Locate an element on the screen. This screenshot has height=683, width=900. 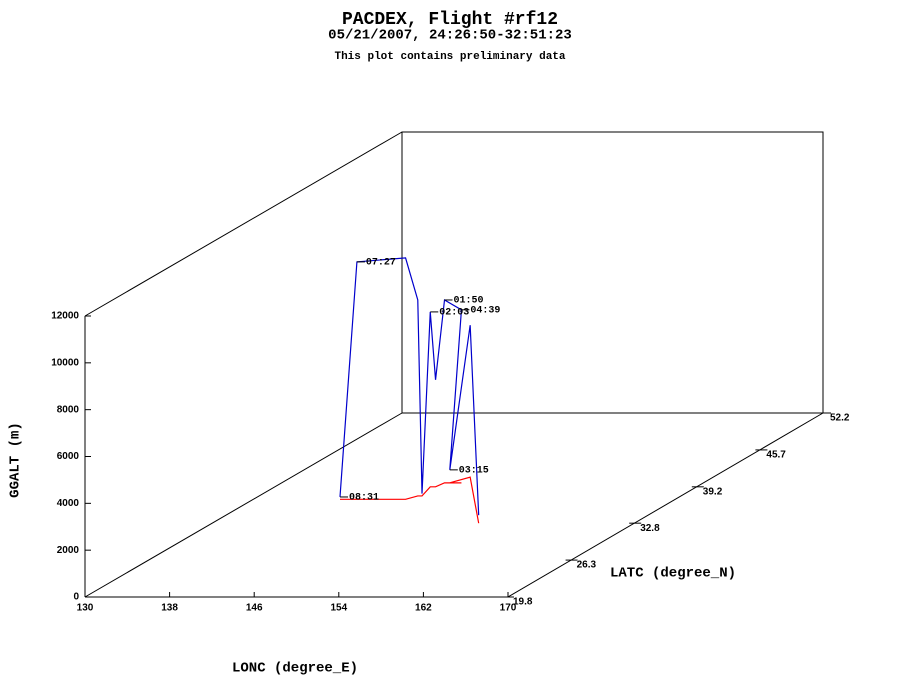
x-tick-label: 154 is located at coordinates (338, 608).